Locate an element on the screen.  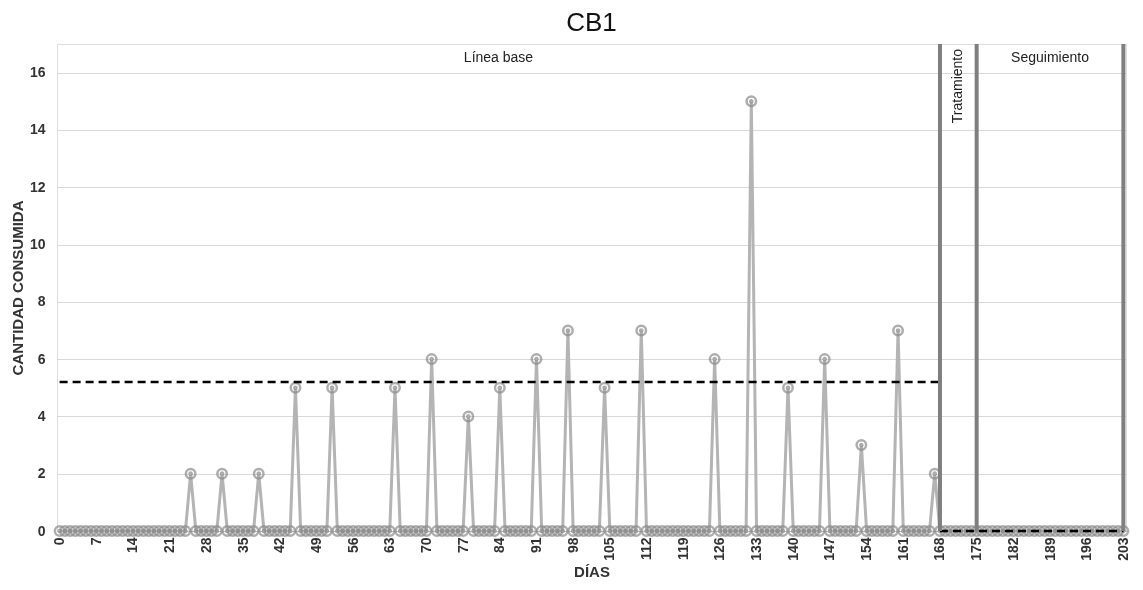
x-tick-label: 7 is located at coordinates (95, 541).